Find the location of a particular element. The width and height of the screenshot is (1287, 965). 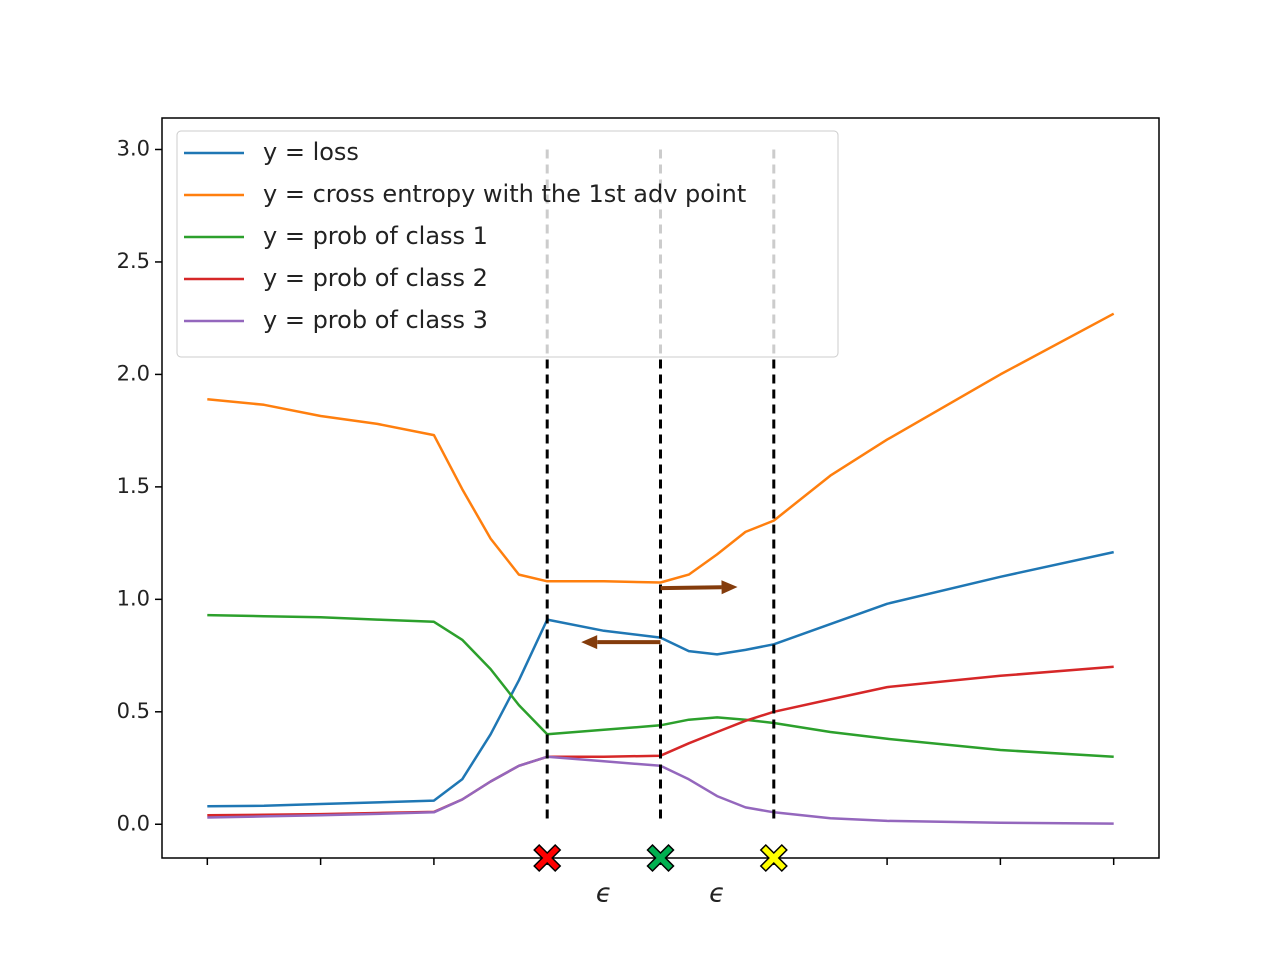

legend-box is located at coordinates (507, 244).